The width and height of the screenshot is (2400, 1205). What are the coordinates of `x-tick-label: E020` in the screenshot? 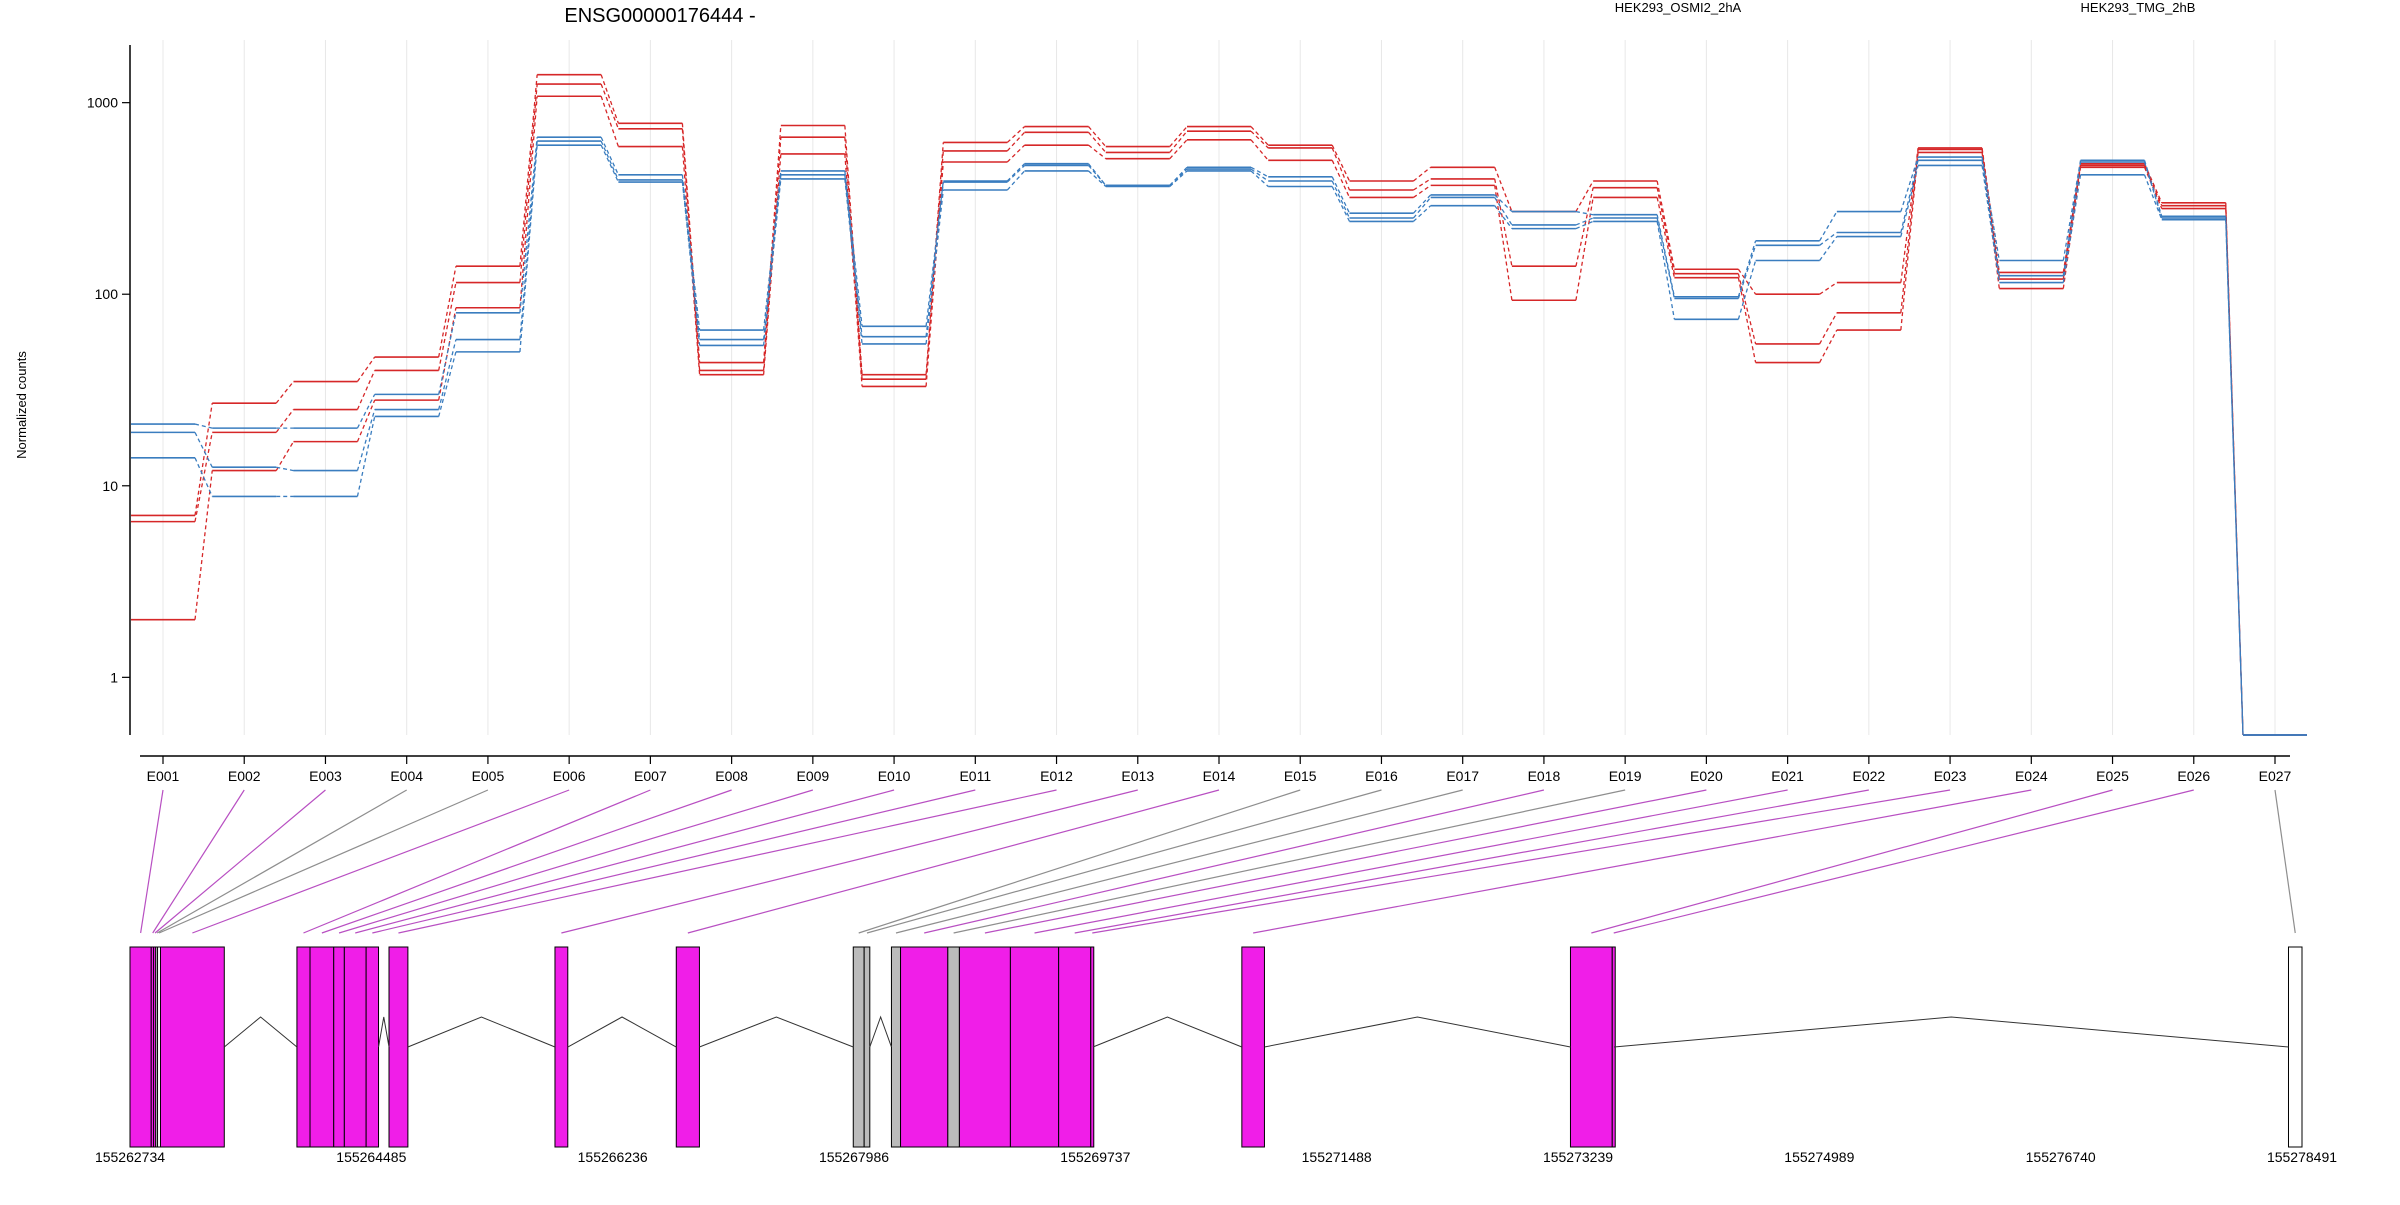 It's located at (1706, 776).